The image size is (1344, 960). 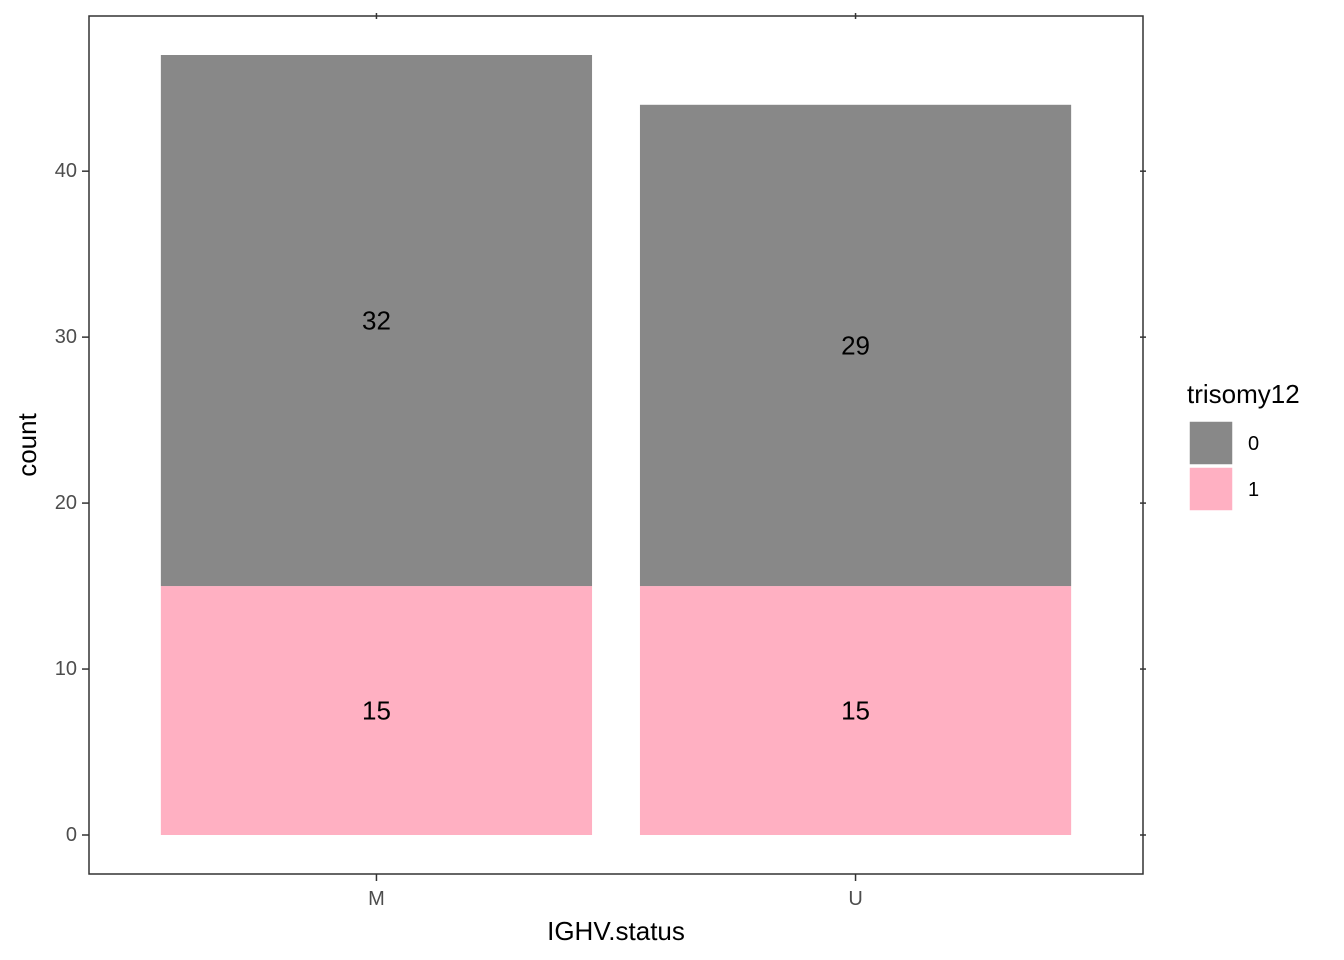 I want to click on y-tick-label: 30, so click(x=66, y=337).